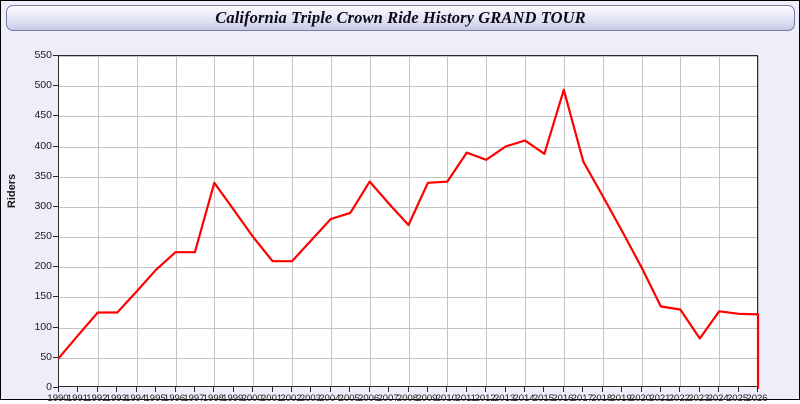 The width and height of the screenshot is (800, 404). What do you see at coordinates (136, 398) in the screenshot?
I see `x-tick-label: 1994` at bounding box center [136, 398].